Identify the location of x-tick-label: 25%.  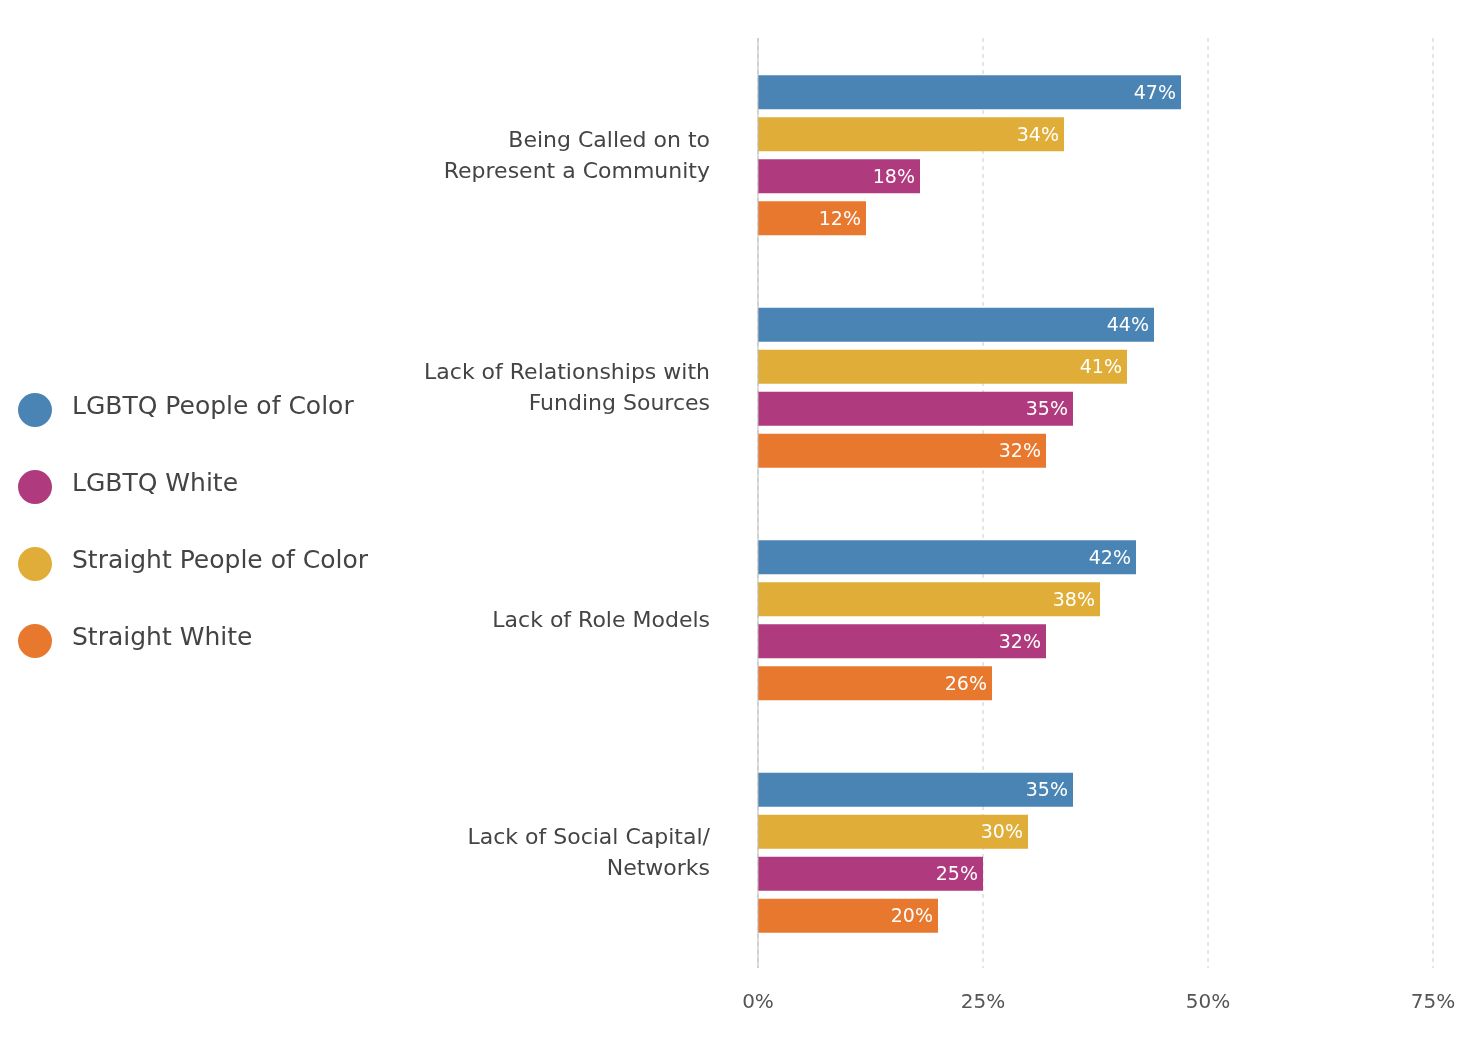
(983, 1001).